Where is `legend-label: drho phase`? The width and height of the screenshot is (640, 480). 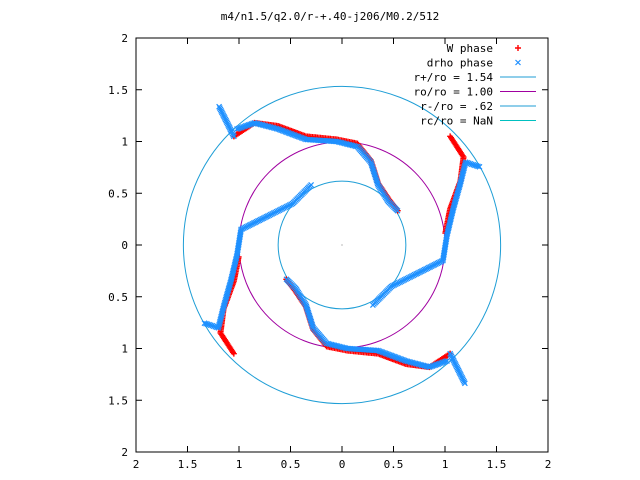
legend-label: drho phase is located at coordinates (460, 63).